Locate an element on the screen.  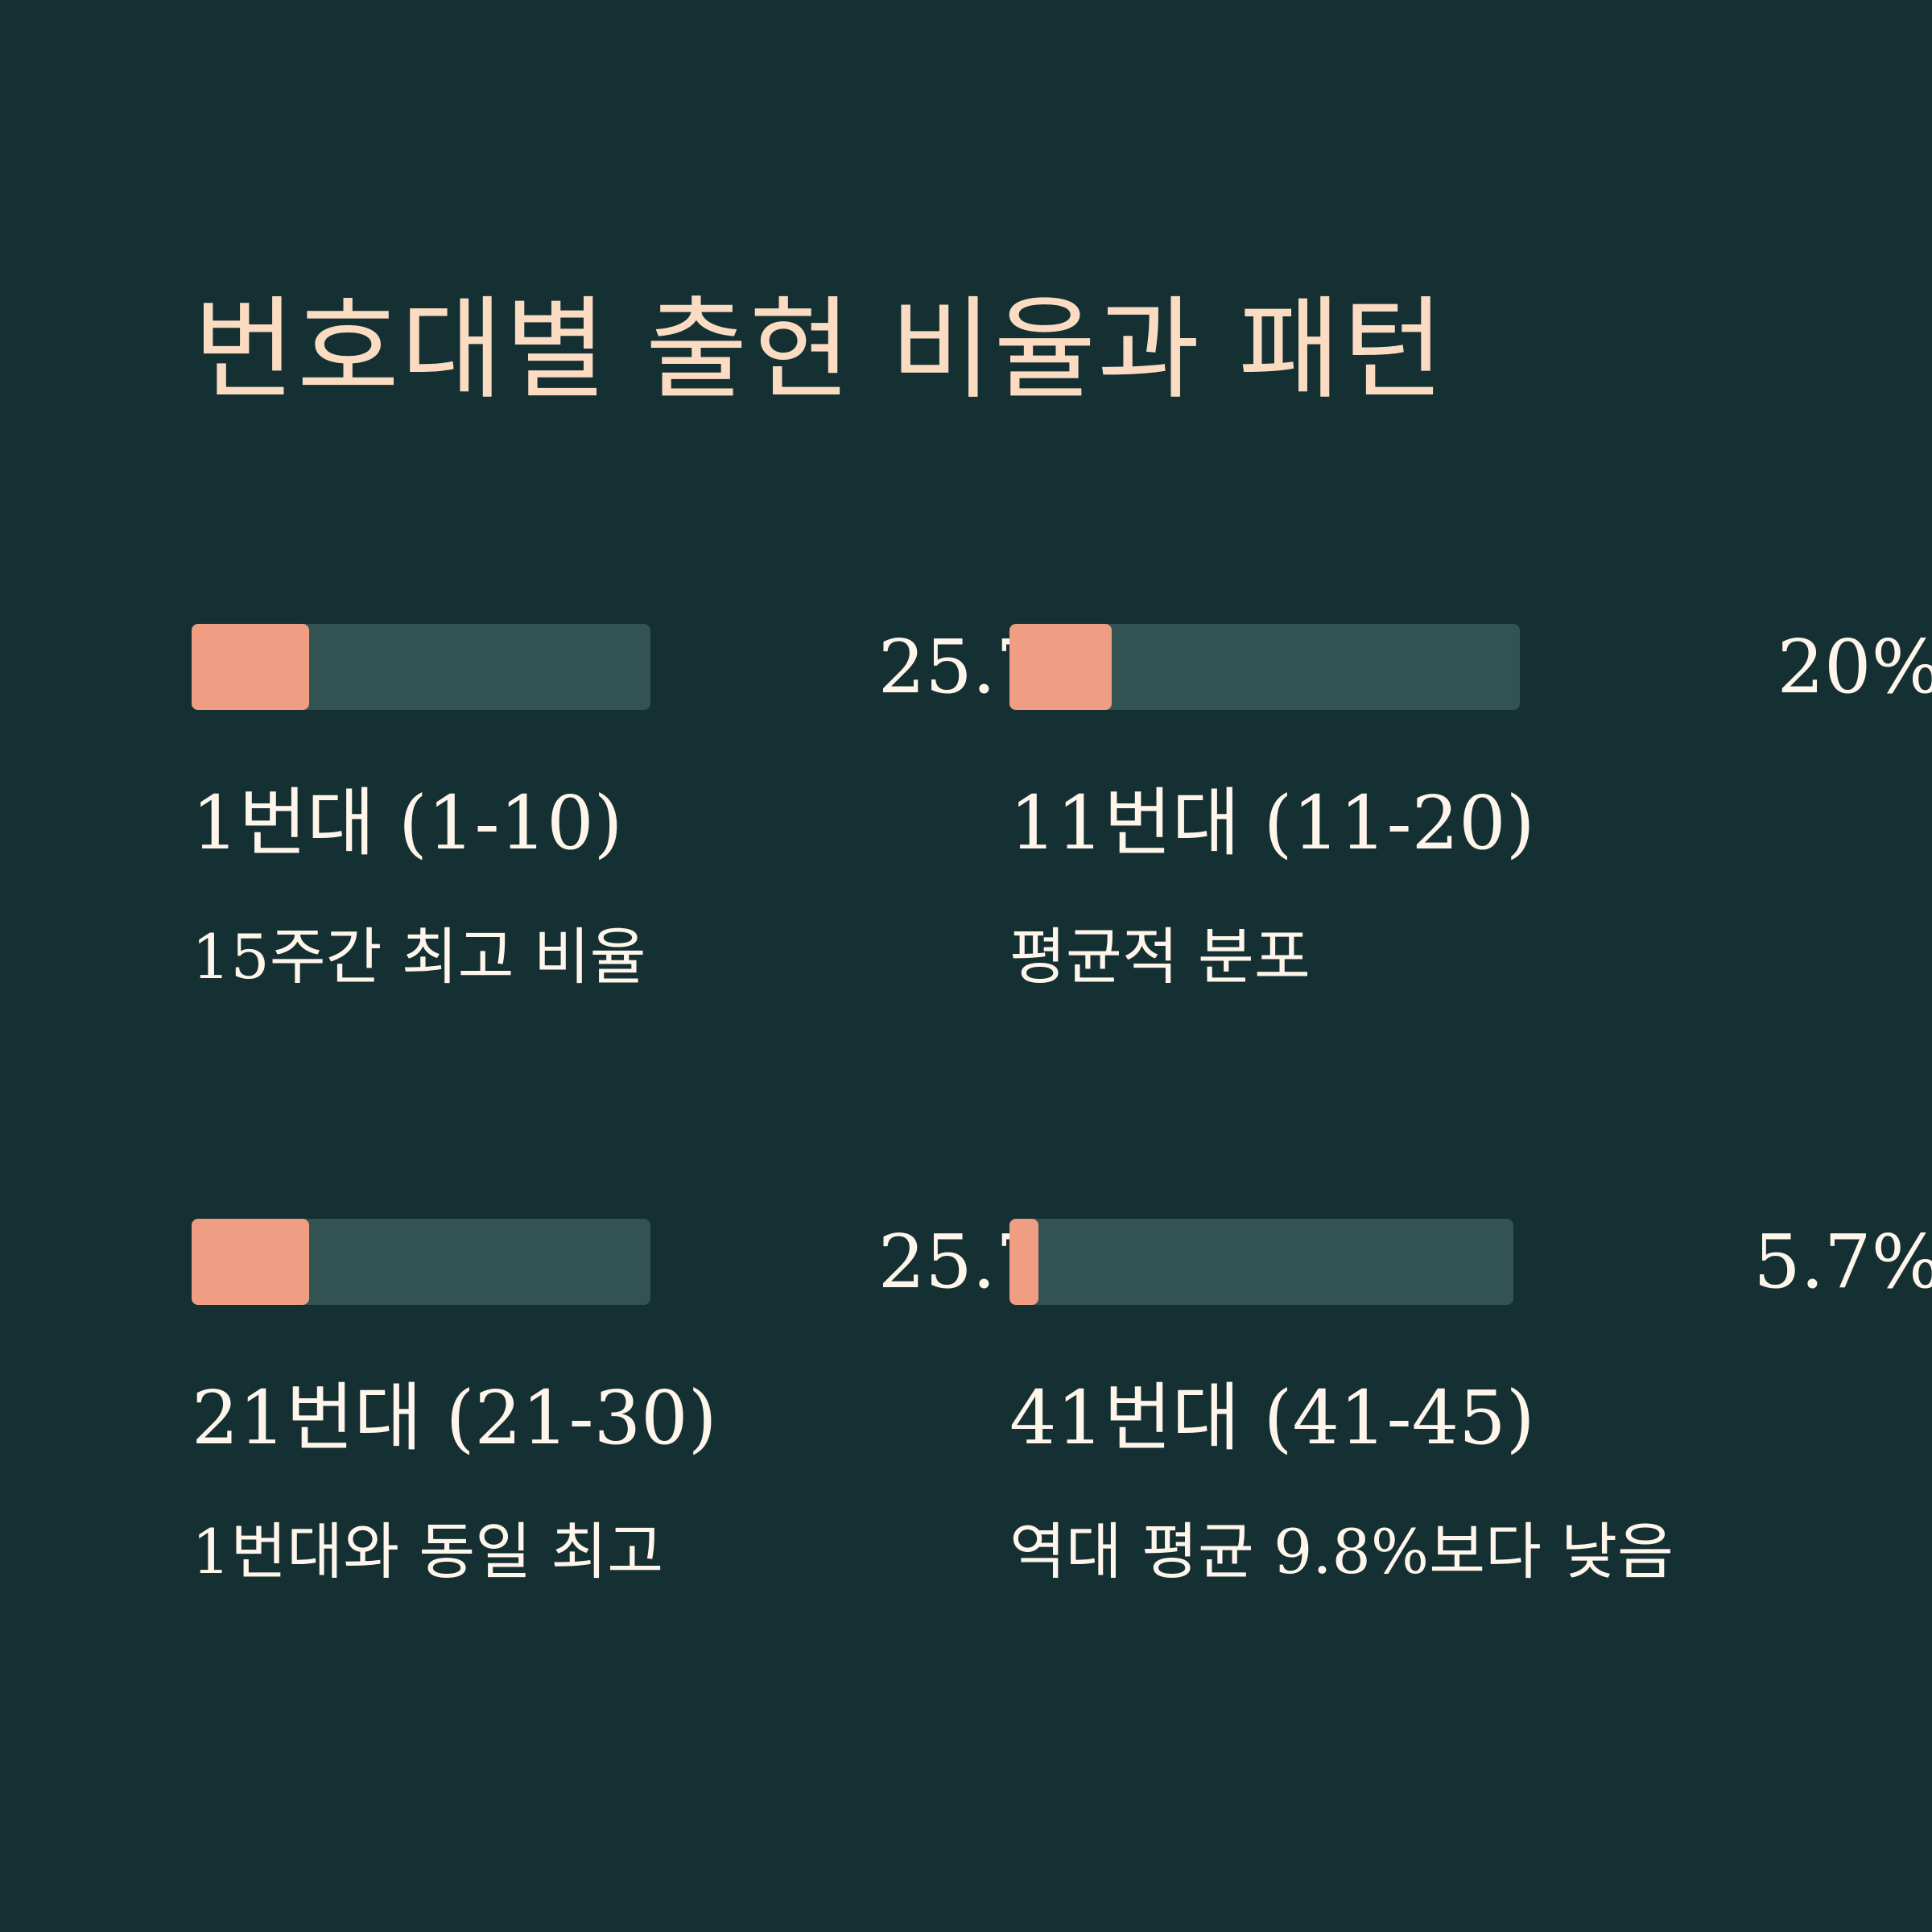
range-card-1: 25.7% 1번대 (1-10) 15주간 최고 비율 is located at coordinates (652, 825).